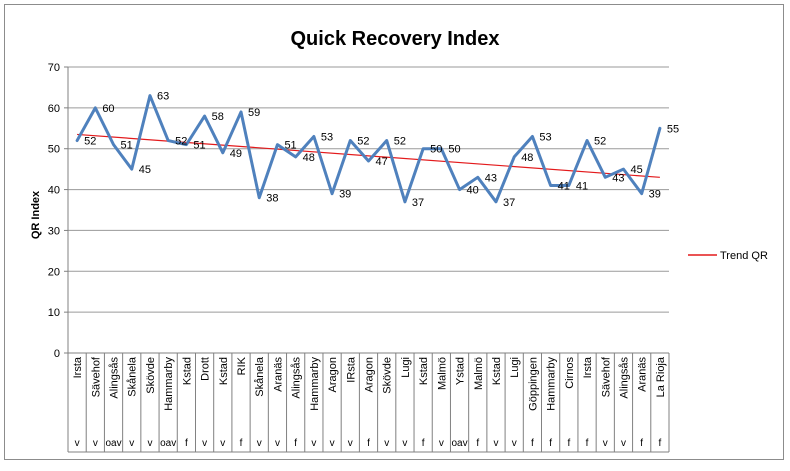 This screenshot has width=790, height=471. What do you see at coordinates (54, 191) in the screenshot?
I see `y-tick-label: 40` at bounding box center [54, 191].